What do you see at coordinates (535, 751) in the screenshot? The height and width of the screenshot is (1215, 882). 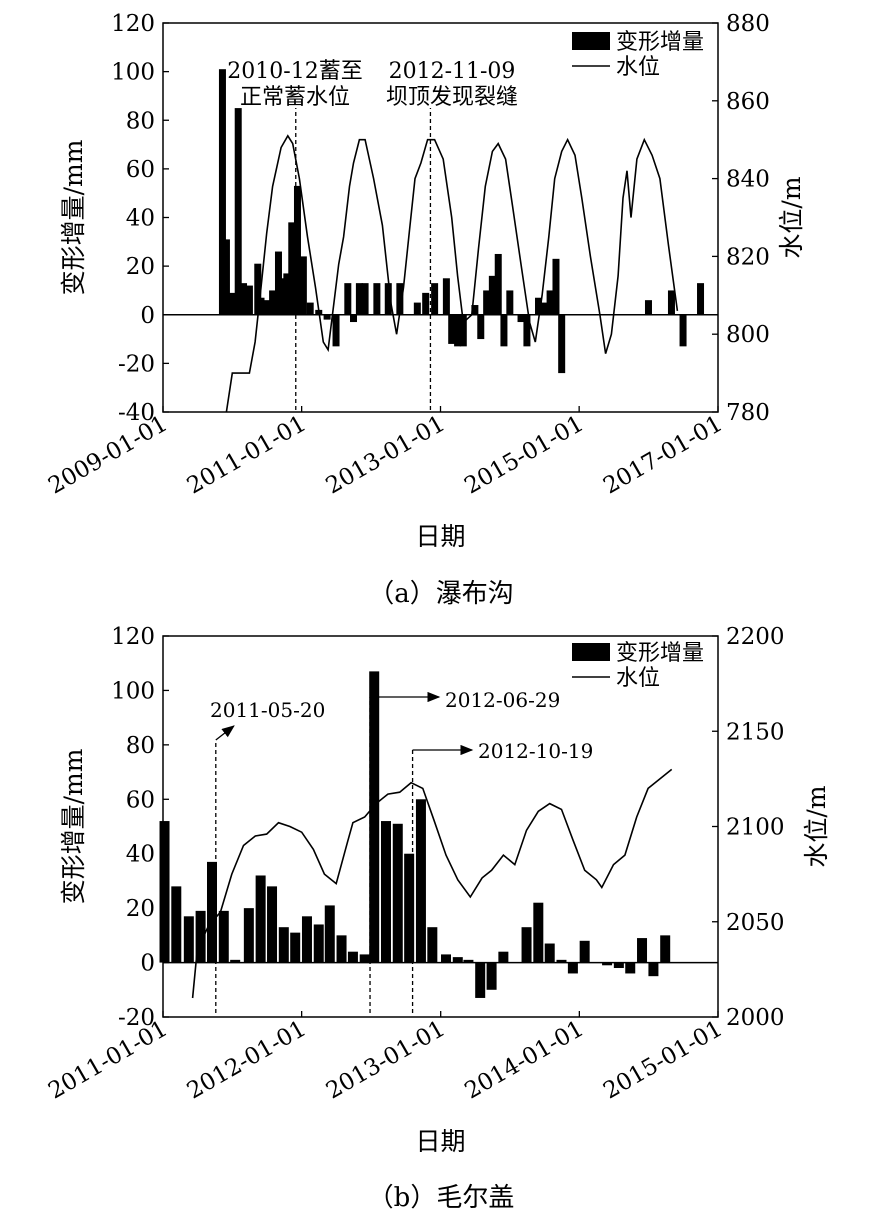 I see `annotation-label: 2012-10-19` at bounding box center [535, 751].